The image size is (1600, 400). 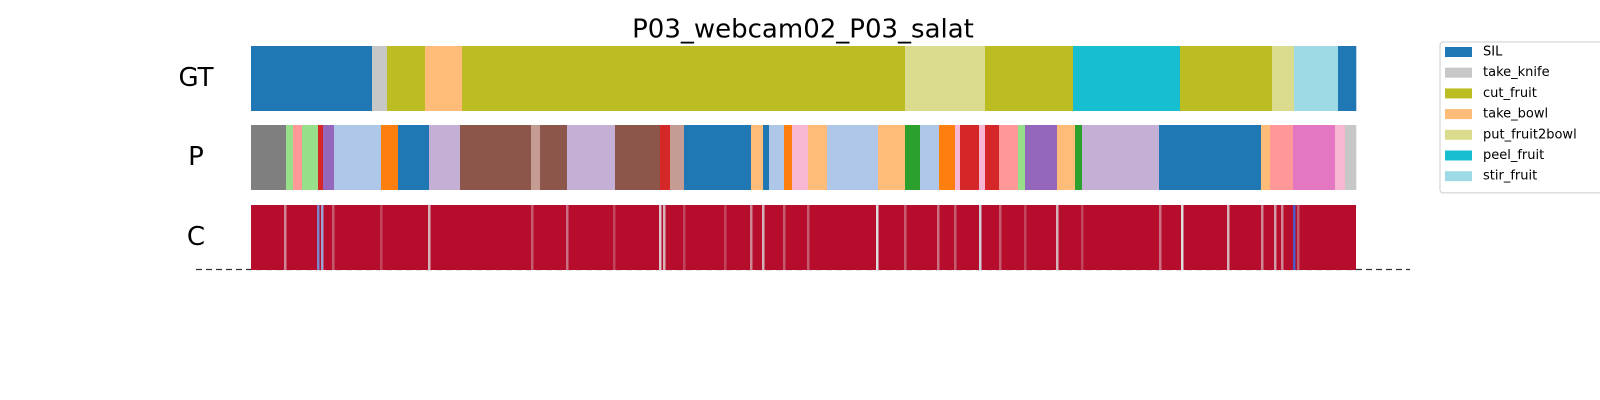 What do you see at coordinates (1493, 52) in the screenshot?
I see `legend-text: SIL` at bounding box center [1493, 52].